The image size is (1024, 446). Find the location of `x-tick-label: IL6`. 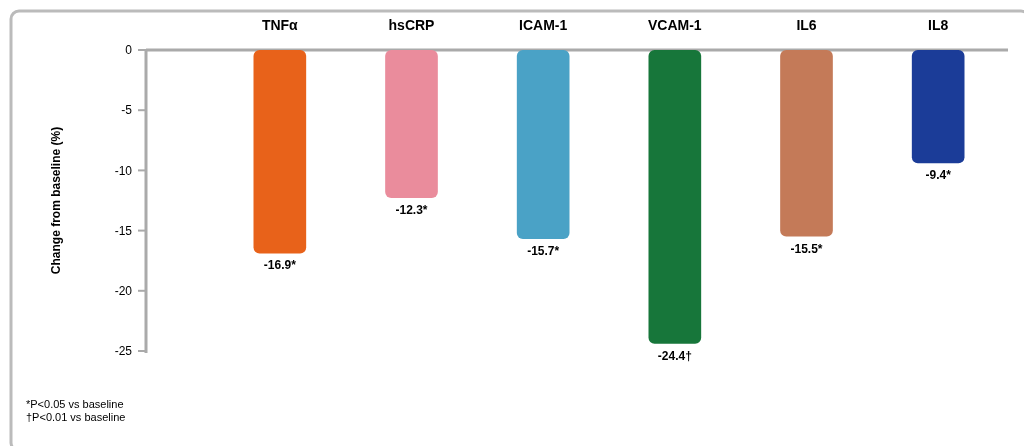

x-tick-label: IL6 is located at coordinates (806, 25).